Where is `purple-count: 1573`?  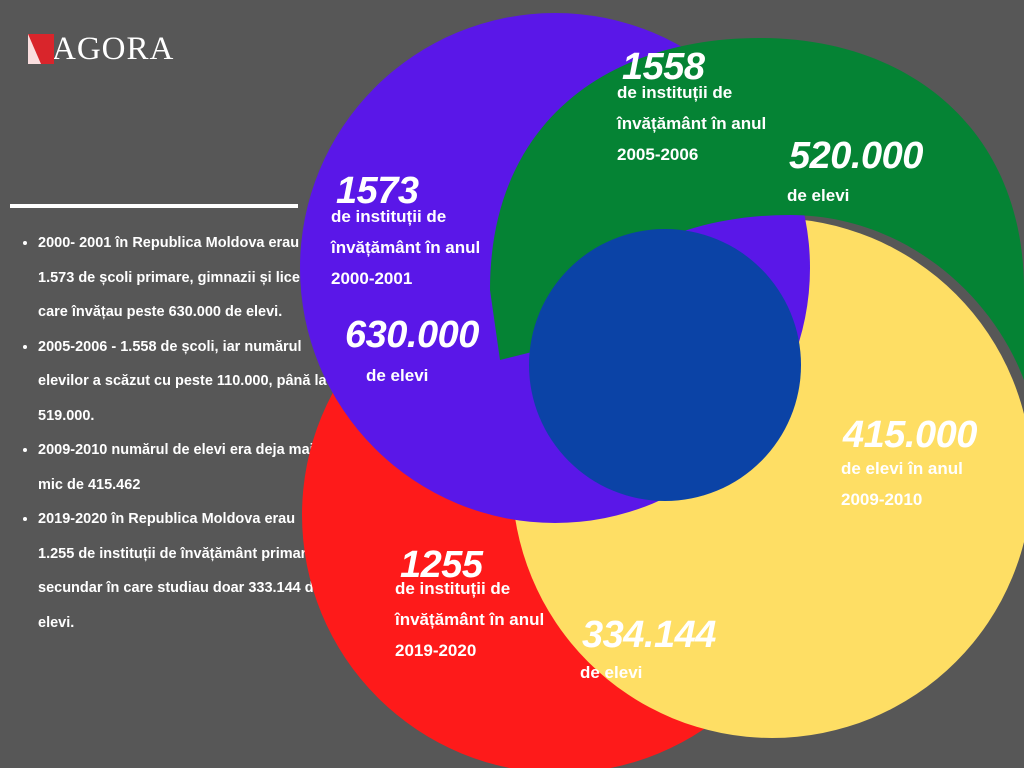
purple-count: 1573 is located at coordinates (377, 191).